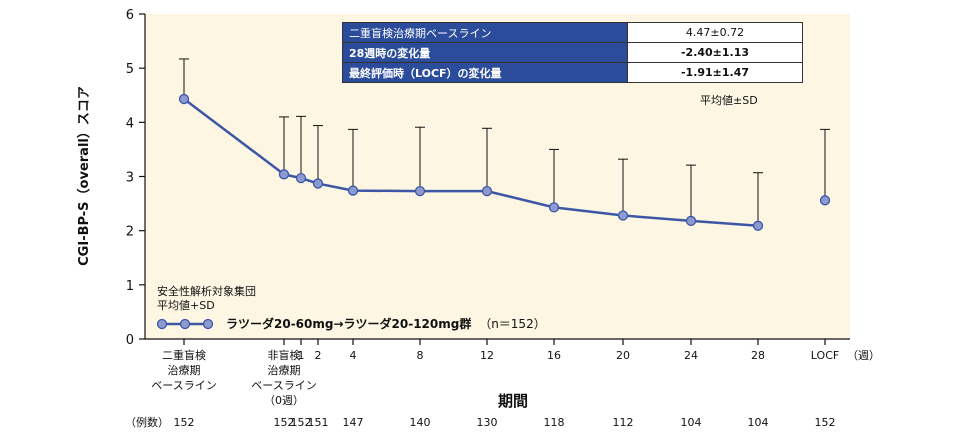 This screenshot has width=960, height=435. Describe the element at coordinates (130, 69) in the screenshot. I see `y-tick-label: 5` at that location.